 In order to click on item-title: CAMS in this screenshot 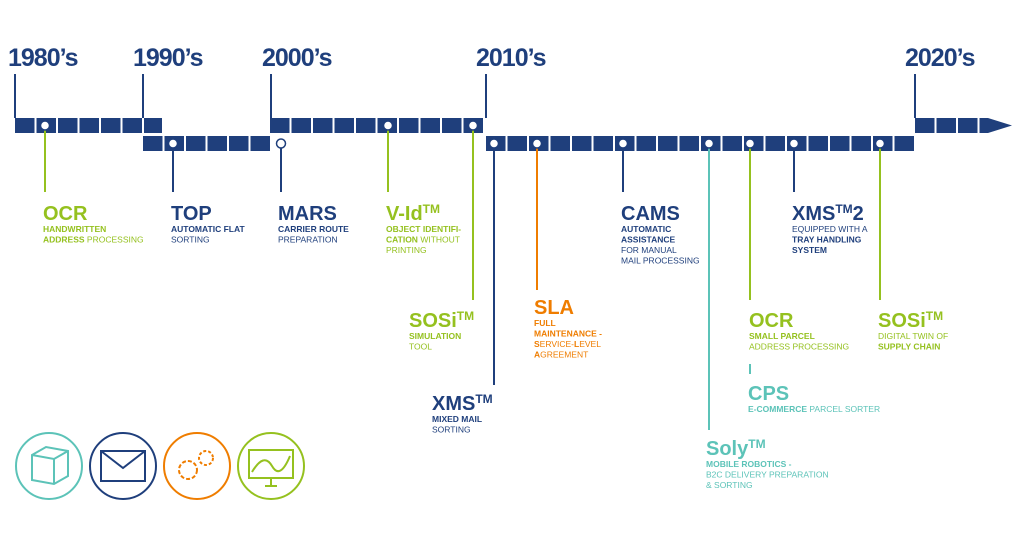, I will do `click(650, 214)`.